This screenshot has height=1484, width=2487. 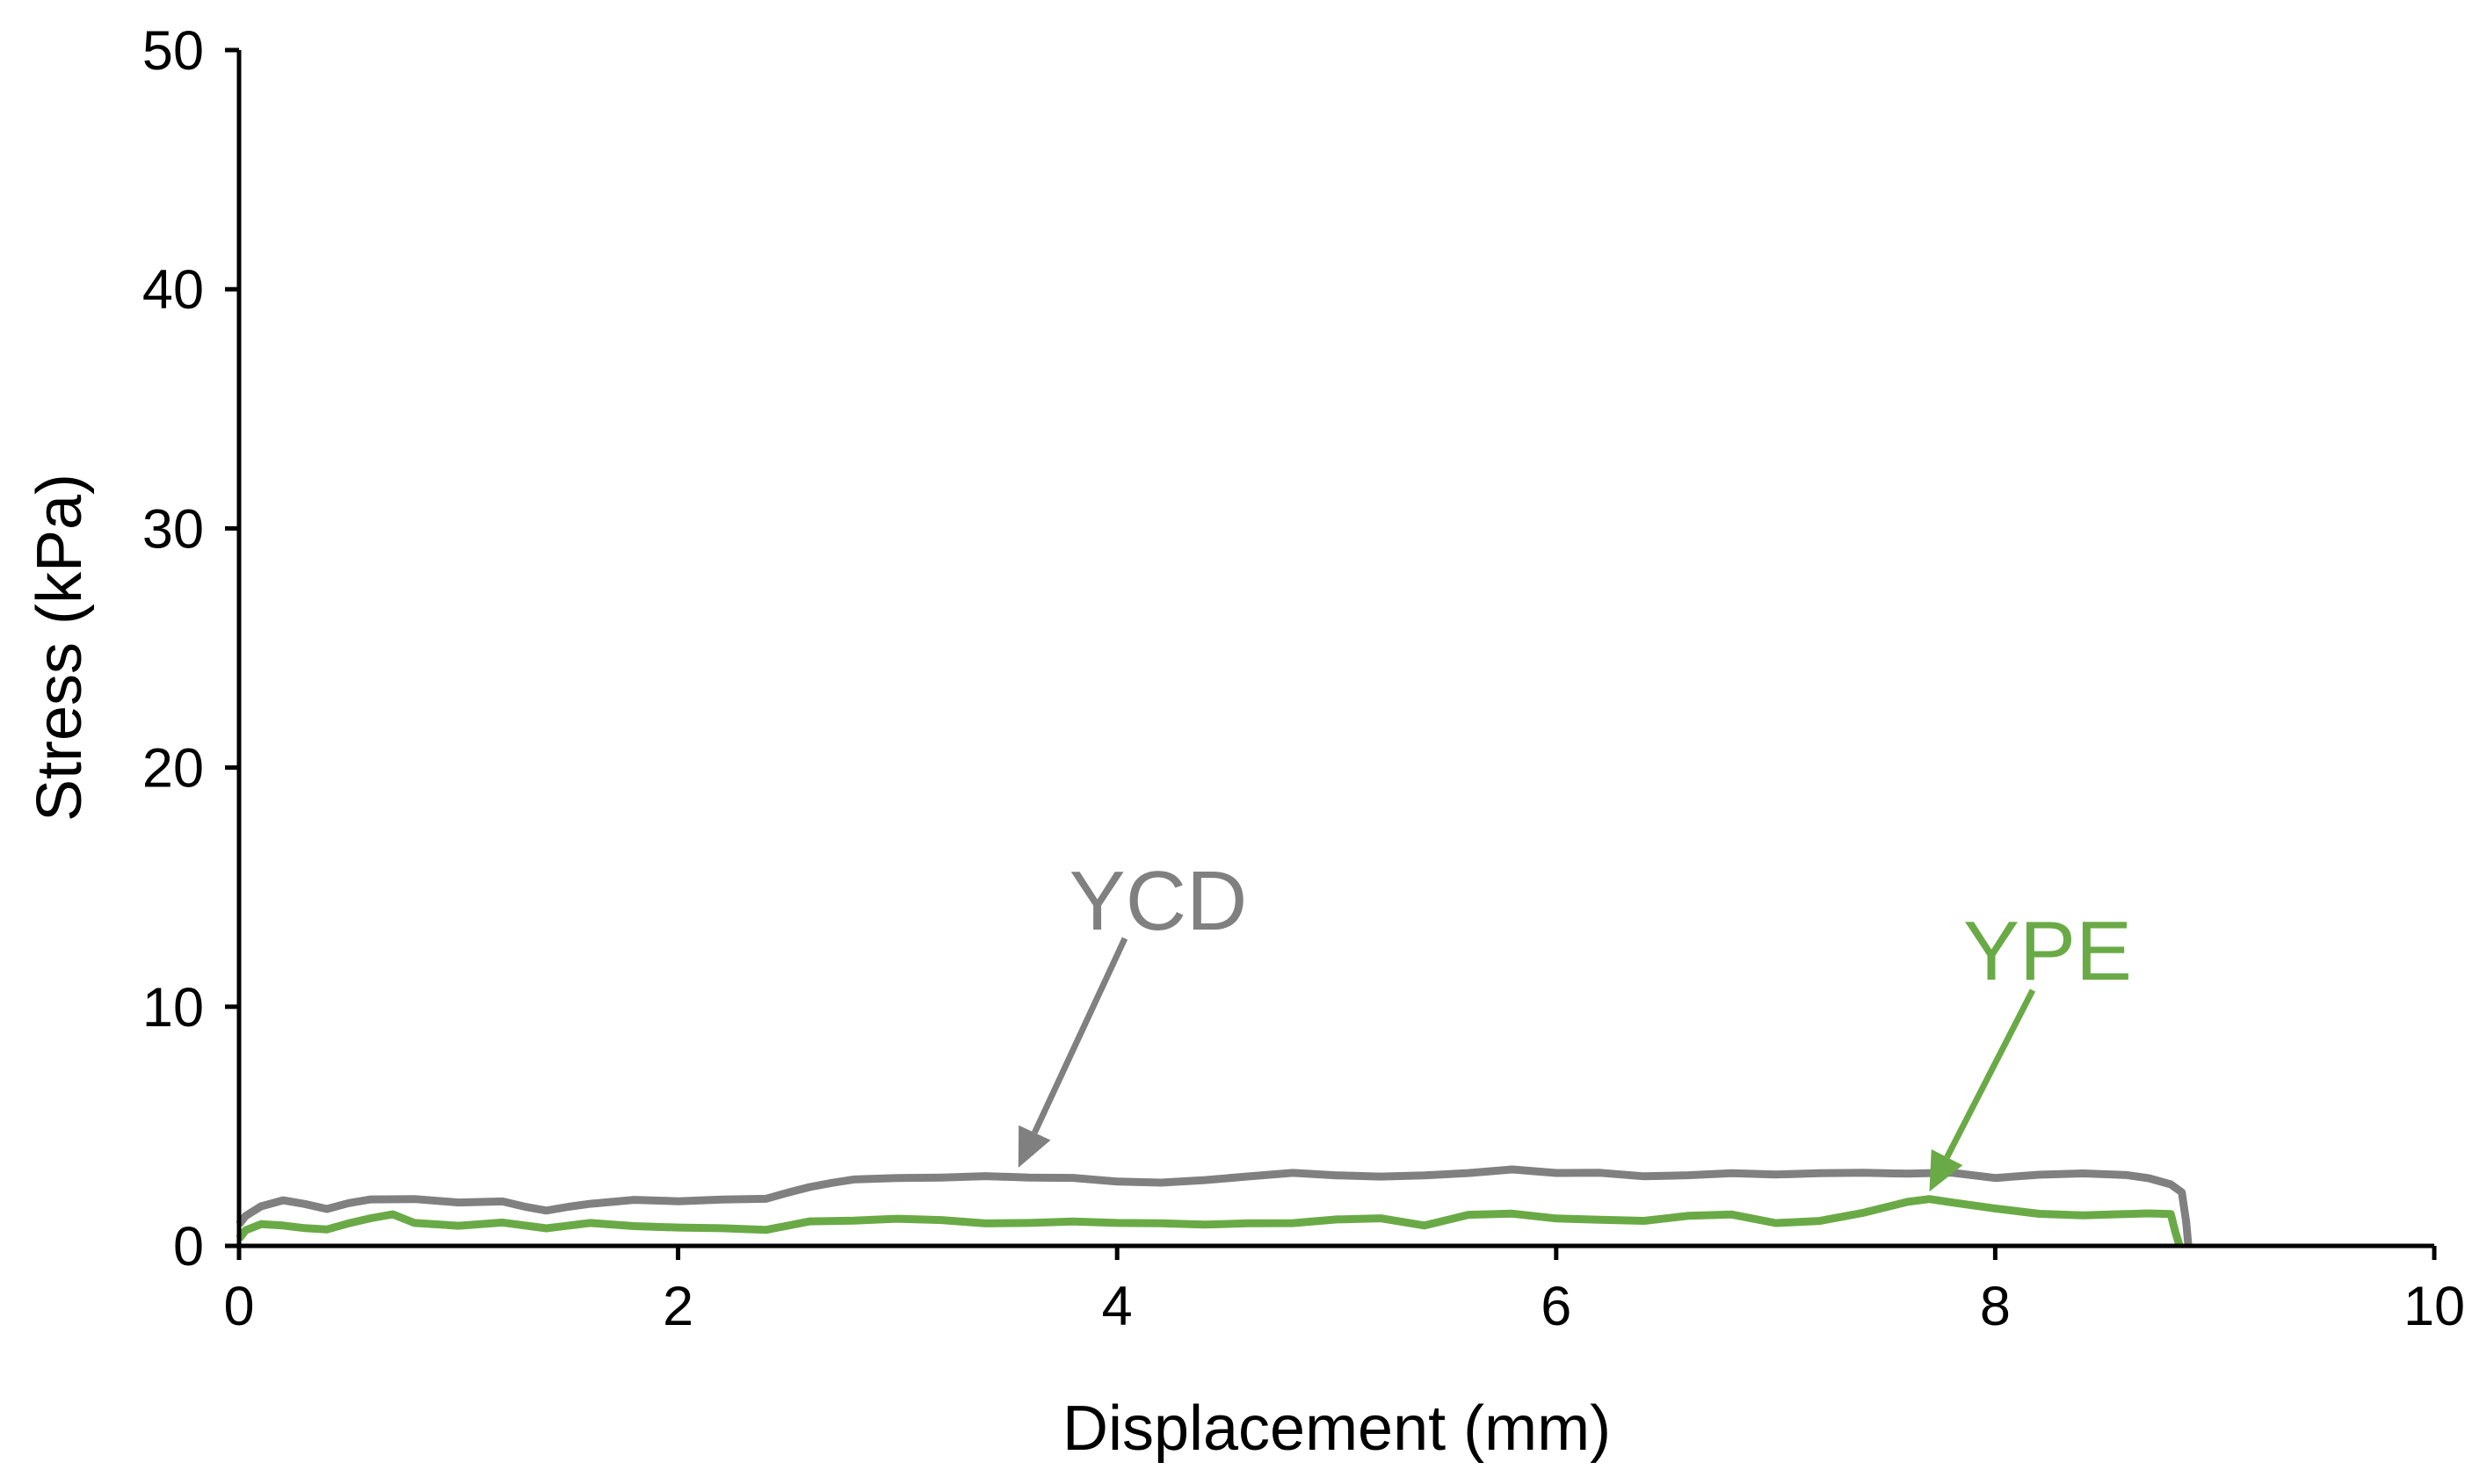 What do you see at coordinates (188, 1247) in the screenshot?
I see `y-tick-label: 0` at bounding box center [188, 1247].